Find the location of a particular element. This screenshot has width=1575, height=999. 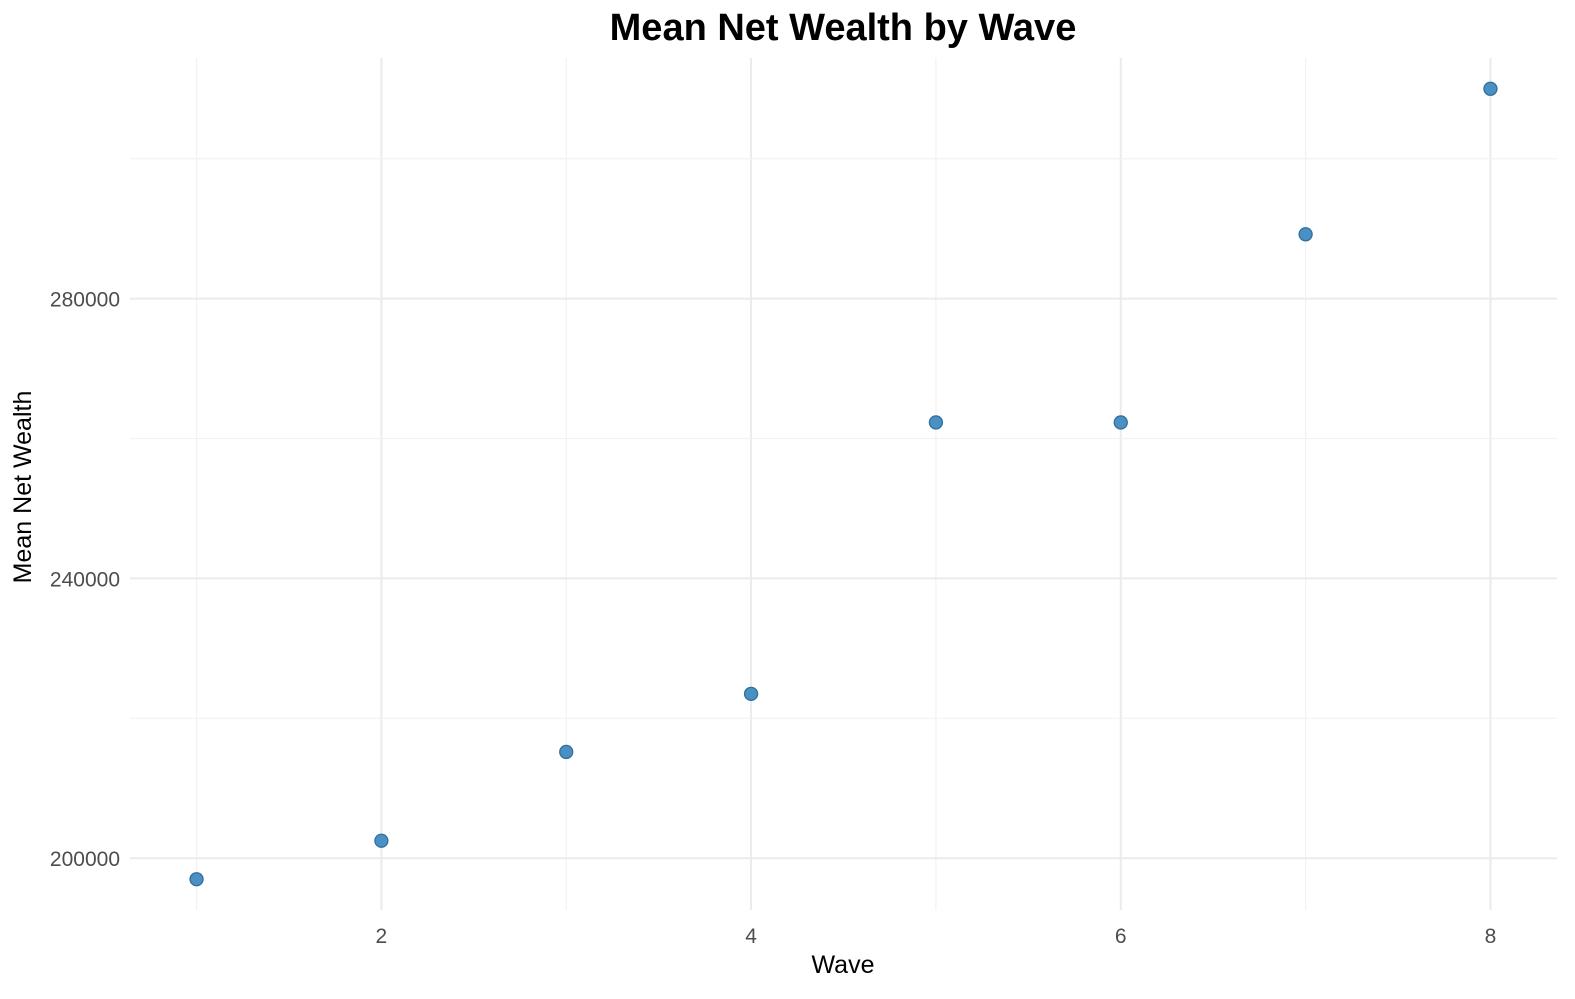

y-tick-label: 240000 is located at coordinates (85, 579).